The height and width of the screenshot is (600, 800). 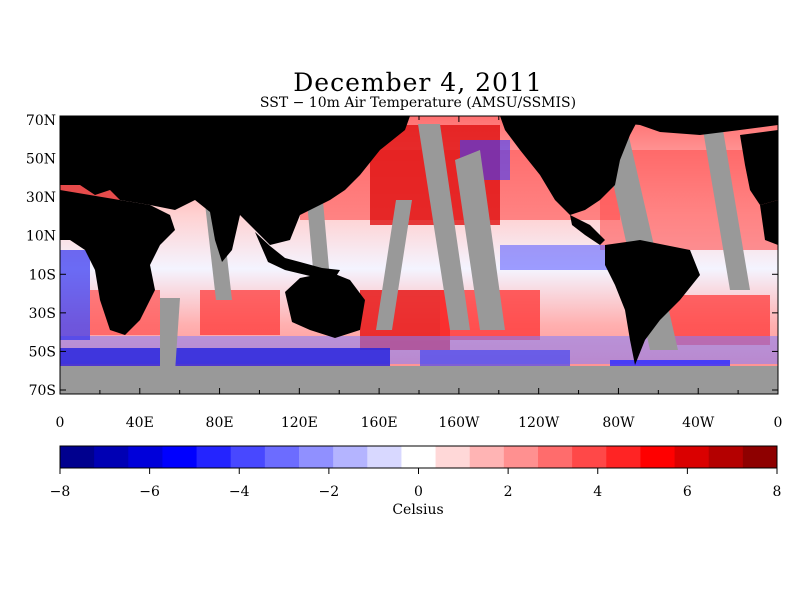 What do you see at coordinates (418, 510) in the screenshot?
I see `colorbar-label: Celsius` at bounding box center [418, 510].